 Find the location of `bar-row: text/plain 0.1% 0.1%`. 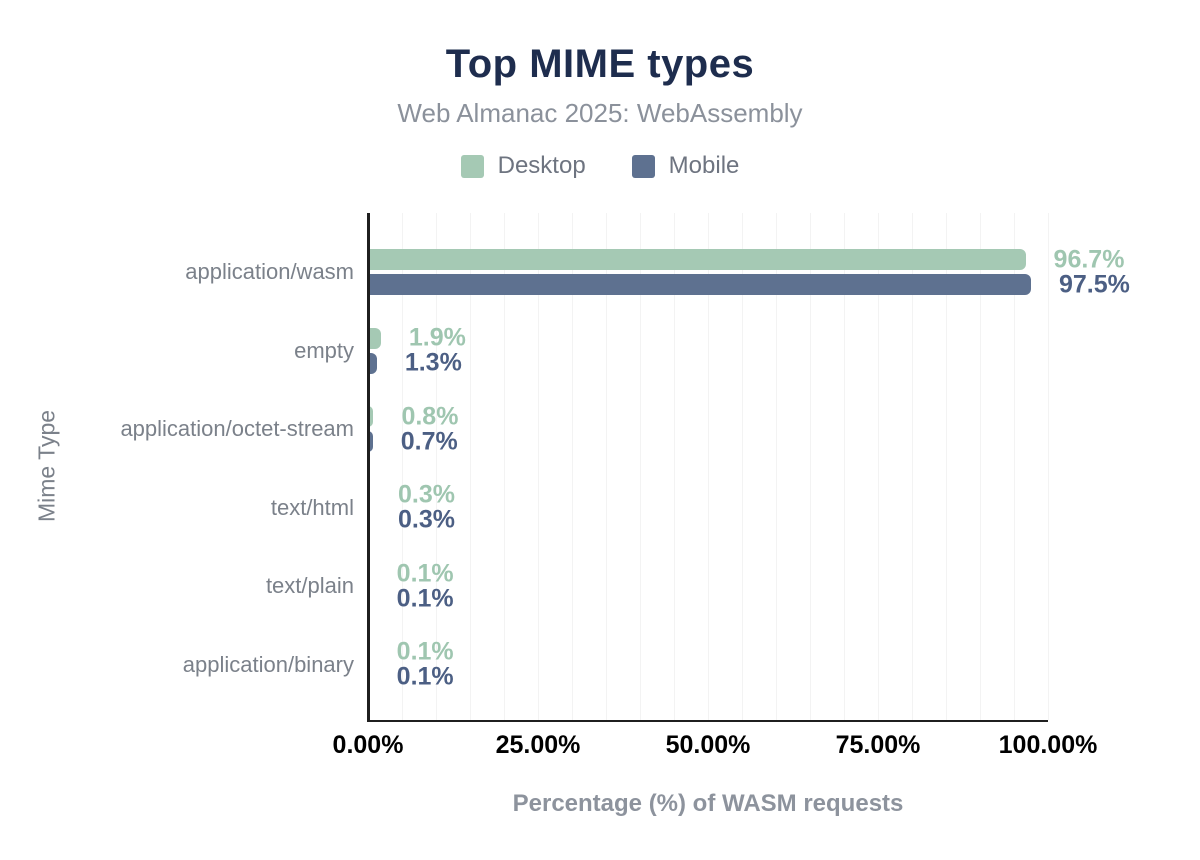

bar-row: text/plain 0.1% 0.1% is located at coordinates (657, 586).